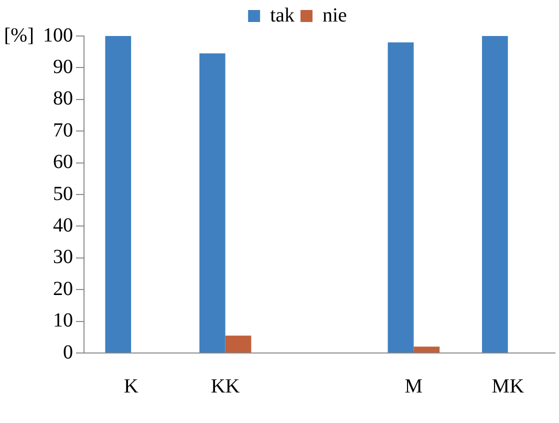  Describe the element at coordinates (63, 193) in the screenshot. I see `y-tick-label: 50` at that location.